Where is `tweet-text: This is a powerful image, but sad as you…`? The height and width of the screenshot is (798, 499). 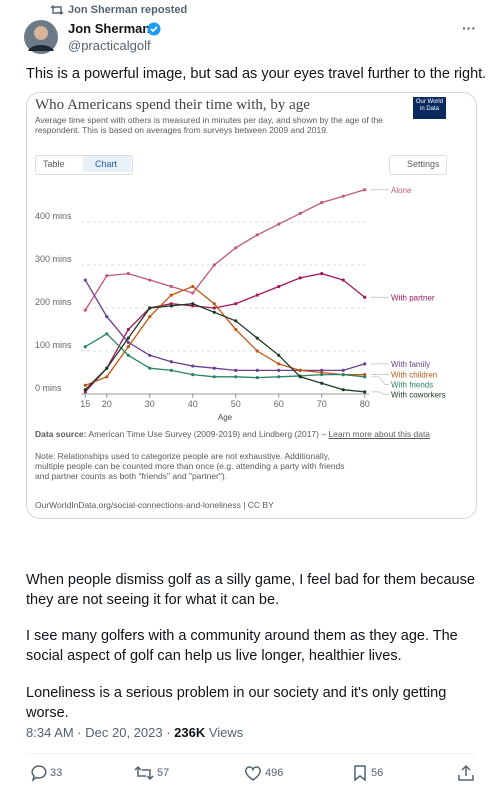 tweet-text: This is a powerful image, but sad as you… is located at coordinates (256, 74).